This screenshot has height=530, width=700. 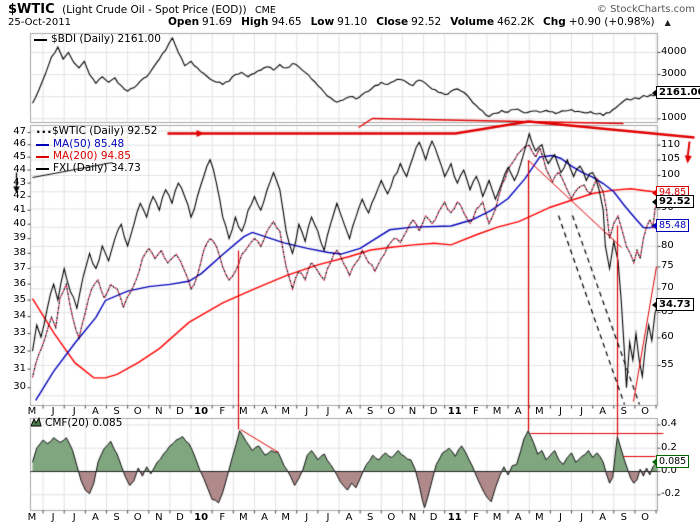 I want to click on fxi-axis-tick-label: 38, so click(x=19, y=252).